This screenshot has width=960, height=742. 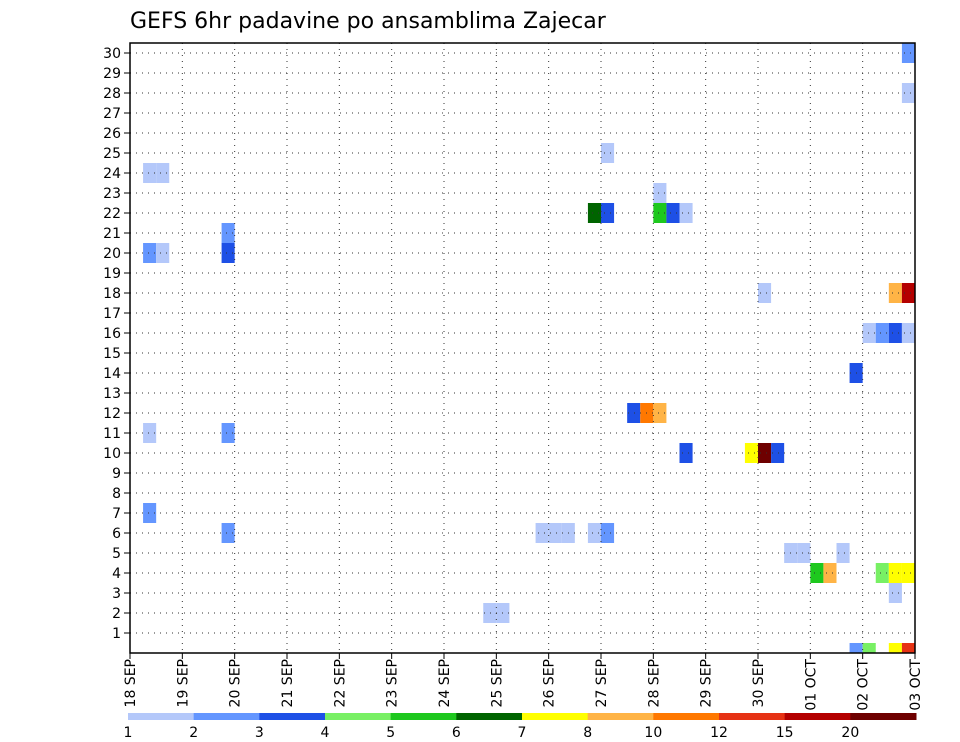 What do you see at coordinates (112, 154) in the screenshot?
I see `y-tick-label: 25` at bounding box center [112, 154].